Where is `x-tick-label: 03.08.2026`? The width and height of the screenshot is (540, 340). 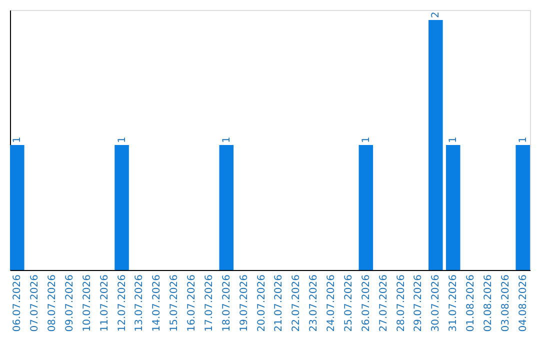
x-tick-label: 03.08.2026 is located at coordinates (506, 303).